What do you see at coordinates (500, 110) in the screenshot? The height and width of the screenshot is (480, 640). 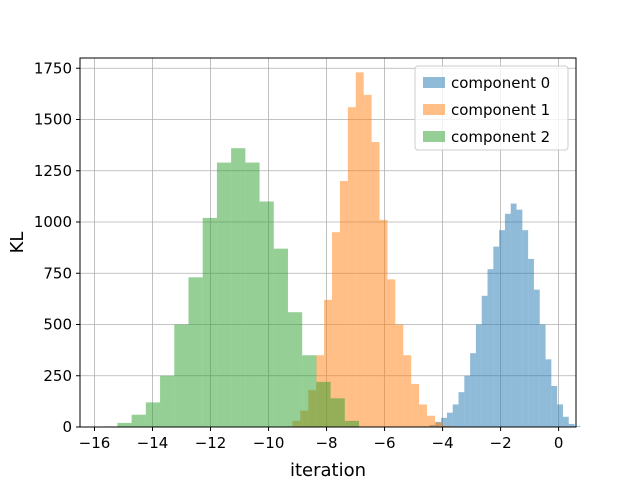 I see `legend-label: component 1` at bounding box center [500, 110].